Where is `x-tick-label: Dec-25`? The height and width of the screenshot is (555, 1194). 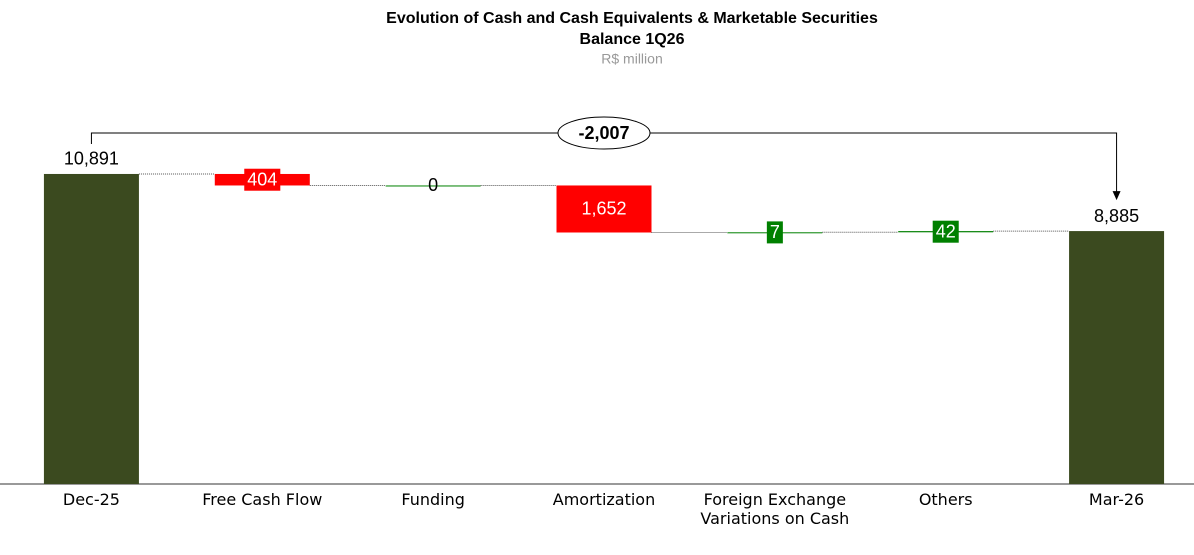 x-tick-label: Dec-25 is located at coordinates (91, 499).